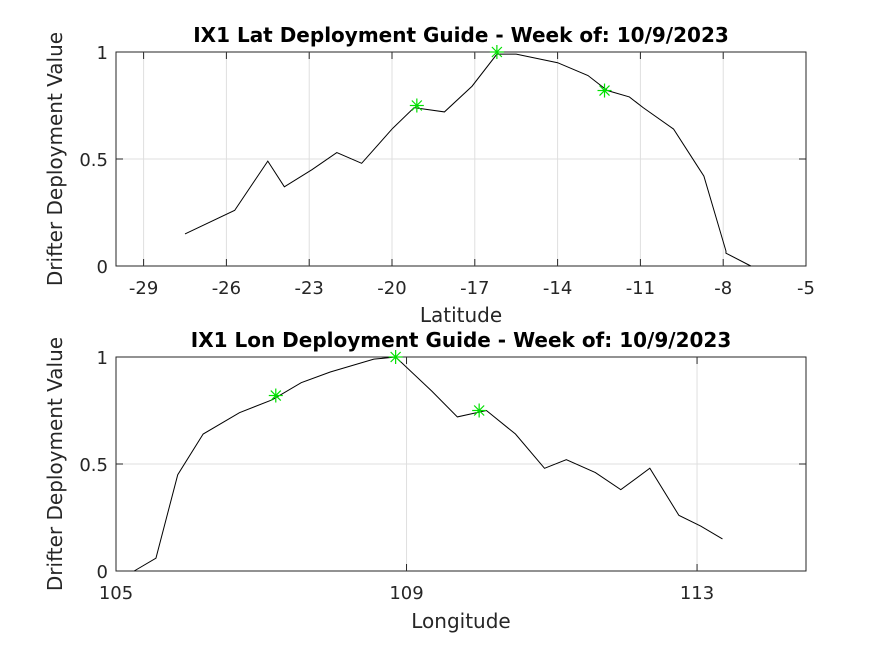  Describe the element at coordinates (697, 593) in the screenshot. I see `longitude-x-tick-label: 113` at that location.